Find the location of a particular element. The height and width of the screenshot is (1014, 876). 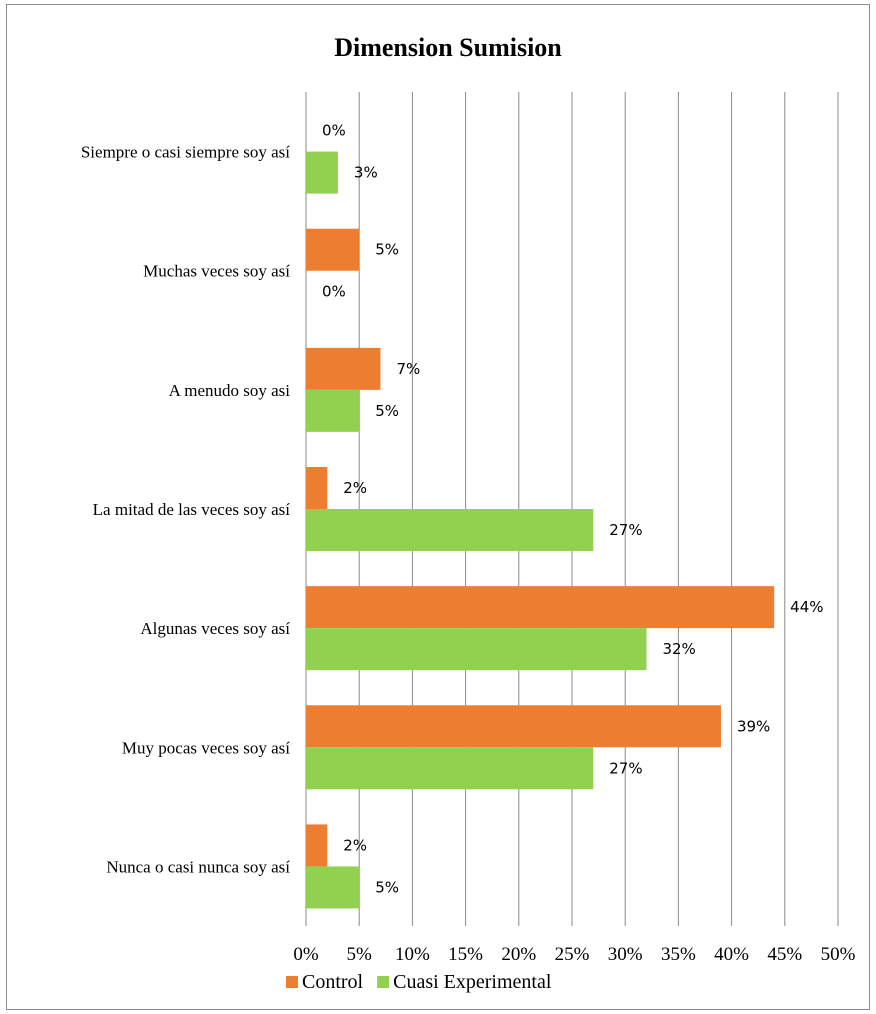

category-label: Muy pocas veces soy así is located at coordinates (206, 747).